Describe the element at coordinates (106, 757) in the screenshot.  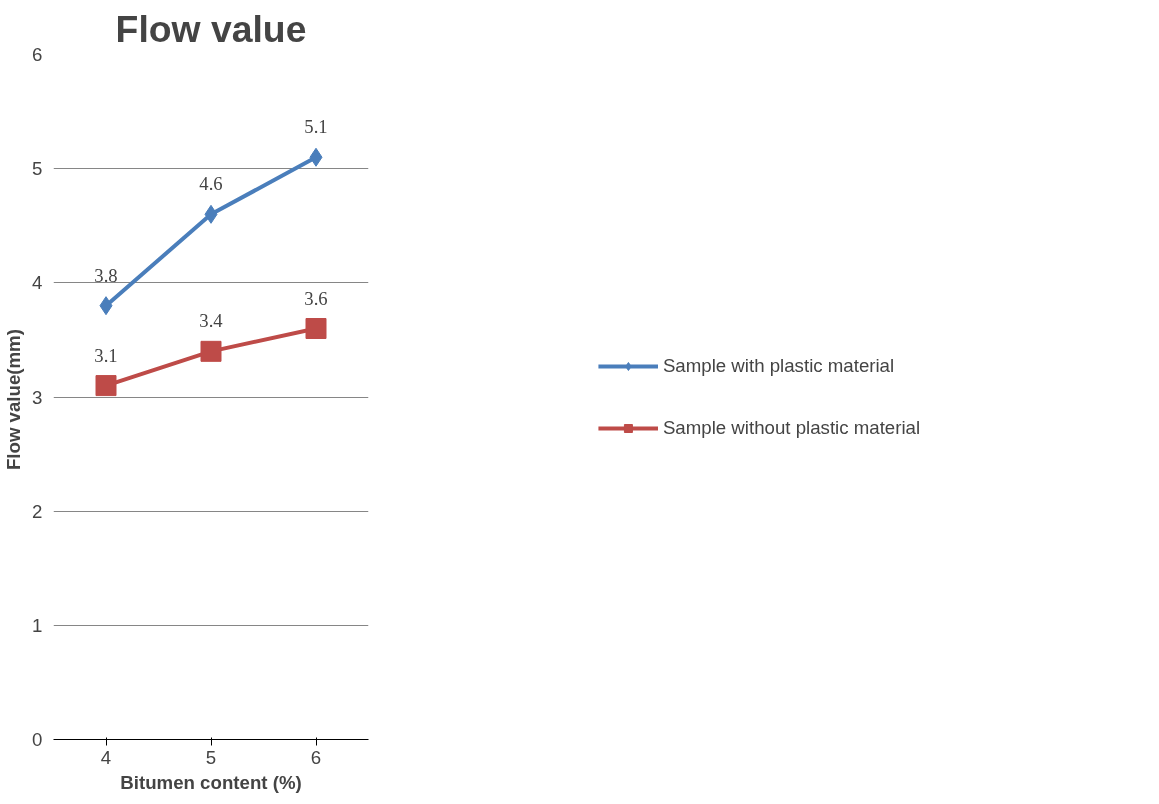
I see `x-tick-label: 4` at that location.